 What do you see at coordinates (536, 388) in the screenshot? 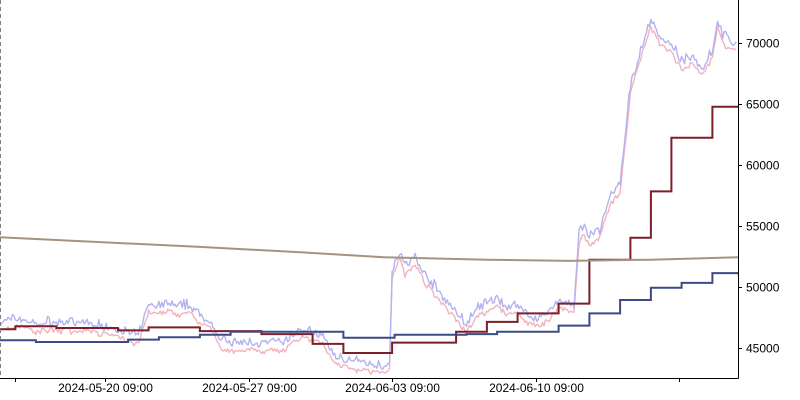
I see `x-tick-label: 2024-06-10 09:00` at bounding box center [536, 388].